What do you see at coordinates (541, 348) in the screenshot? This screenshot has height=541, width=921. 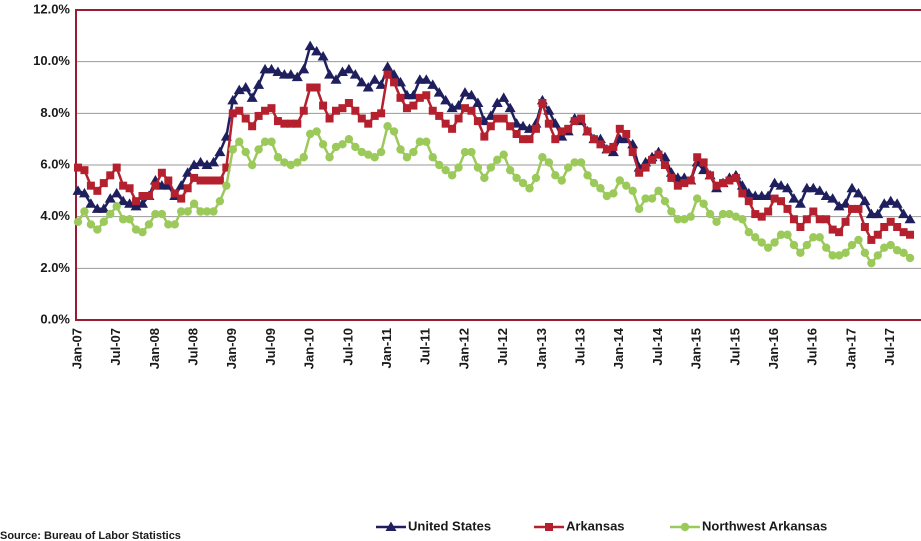 I see `x-tick-label: Jan-13` at bounding box center [541, 348].